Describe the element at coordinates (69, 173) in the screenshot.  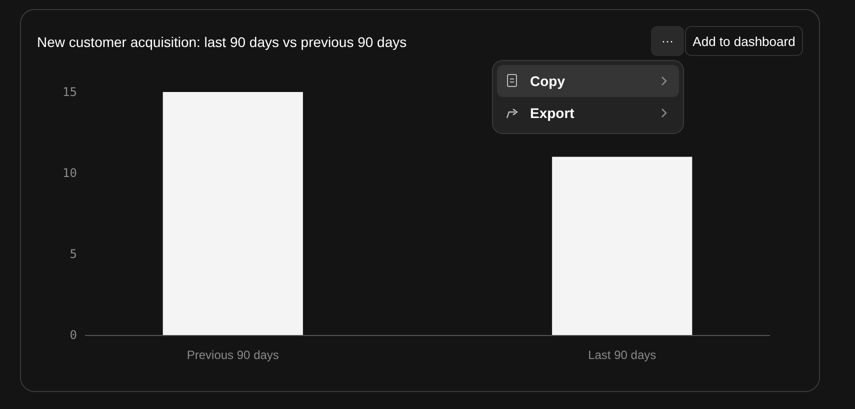
I see `y-tick-label: 10` at that location.